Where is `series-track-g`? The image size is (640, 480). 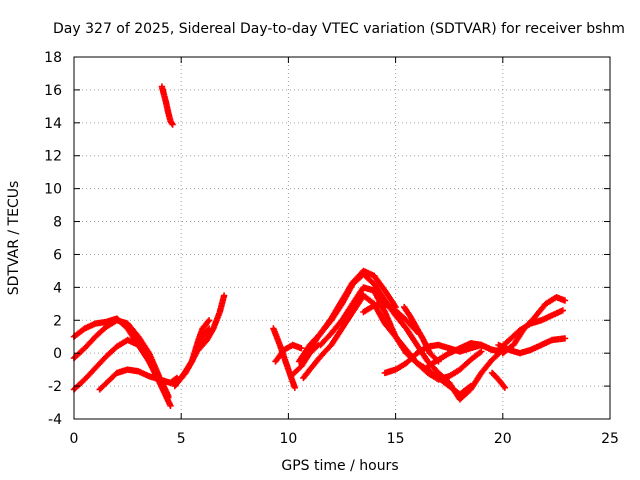
series-track-g is located at coordinates (211, 323).